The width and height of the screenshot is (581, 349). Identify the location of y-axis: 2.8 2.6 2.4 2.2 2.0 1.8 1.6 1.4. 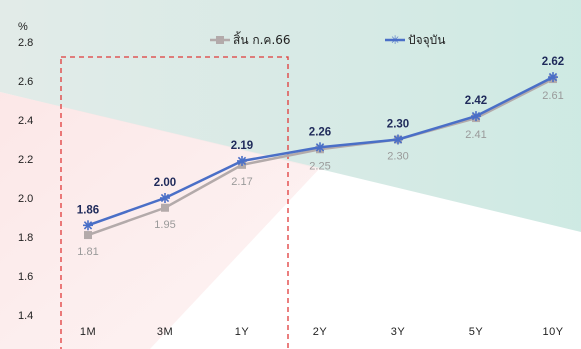
(25, 179).